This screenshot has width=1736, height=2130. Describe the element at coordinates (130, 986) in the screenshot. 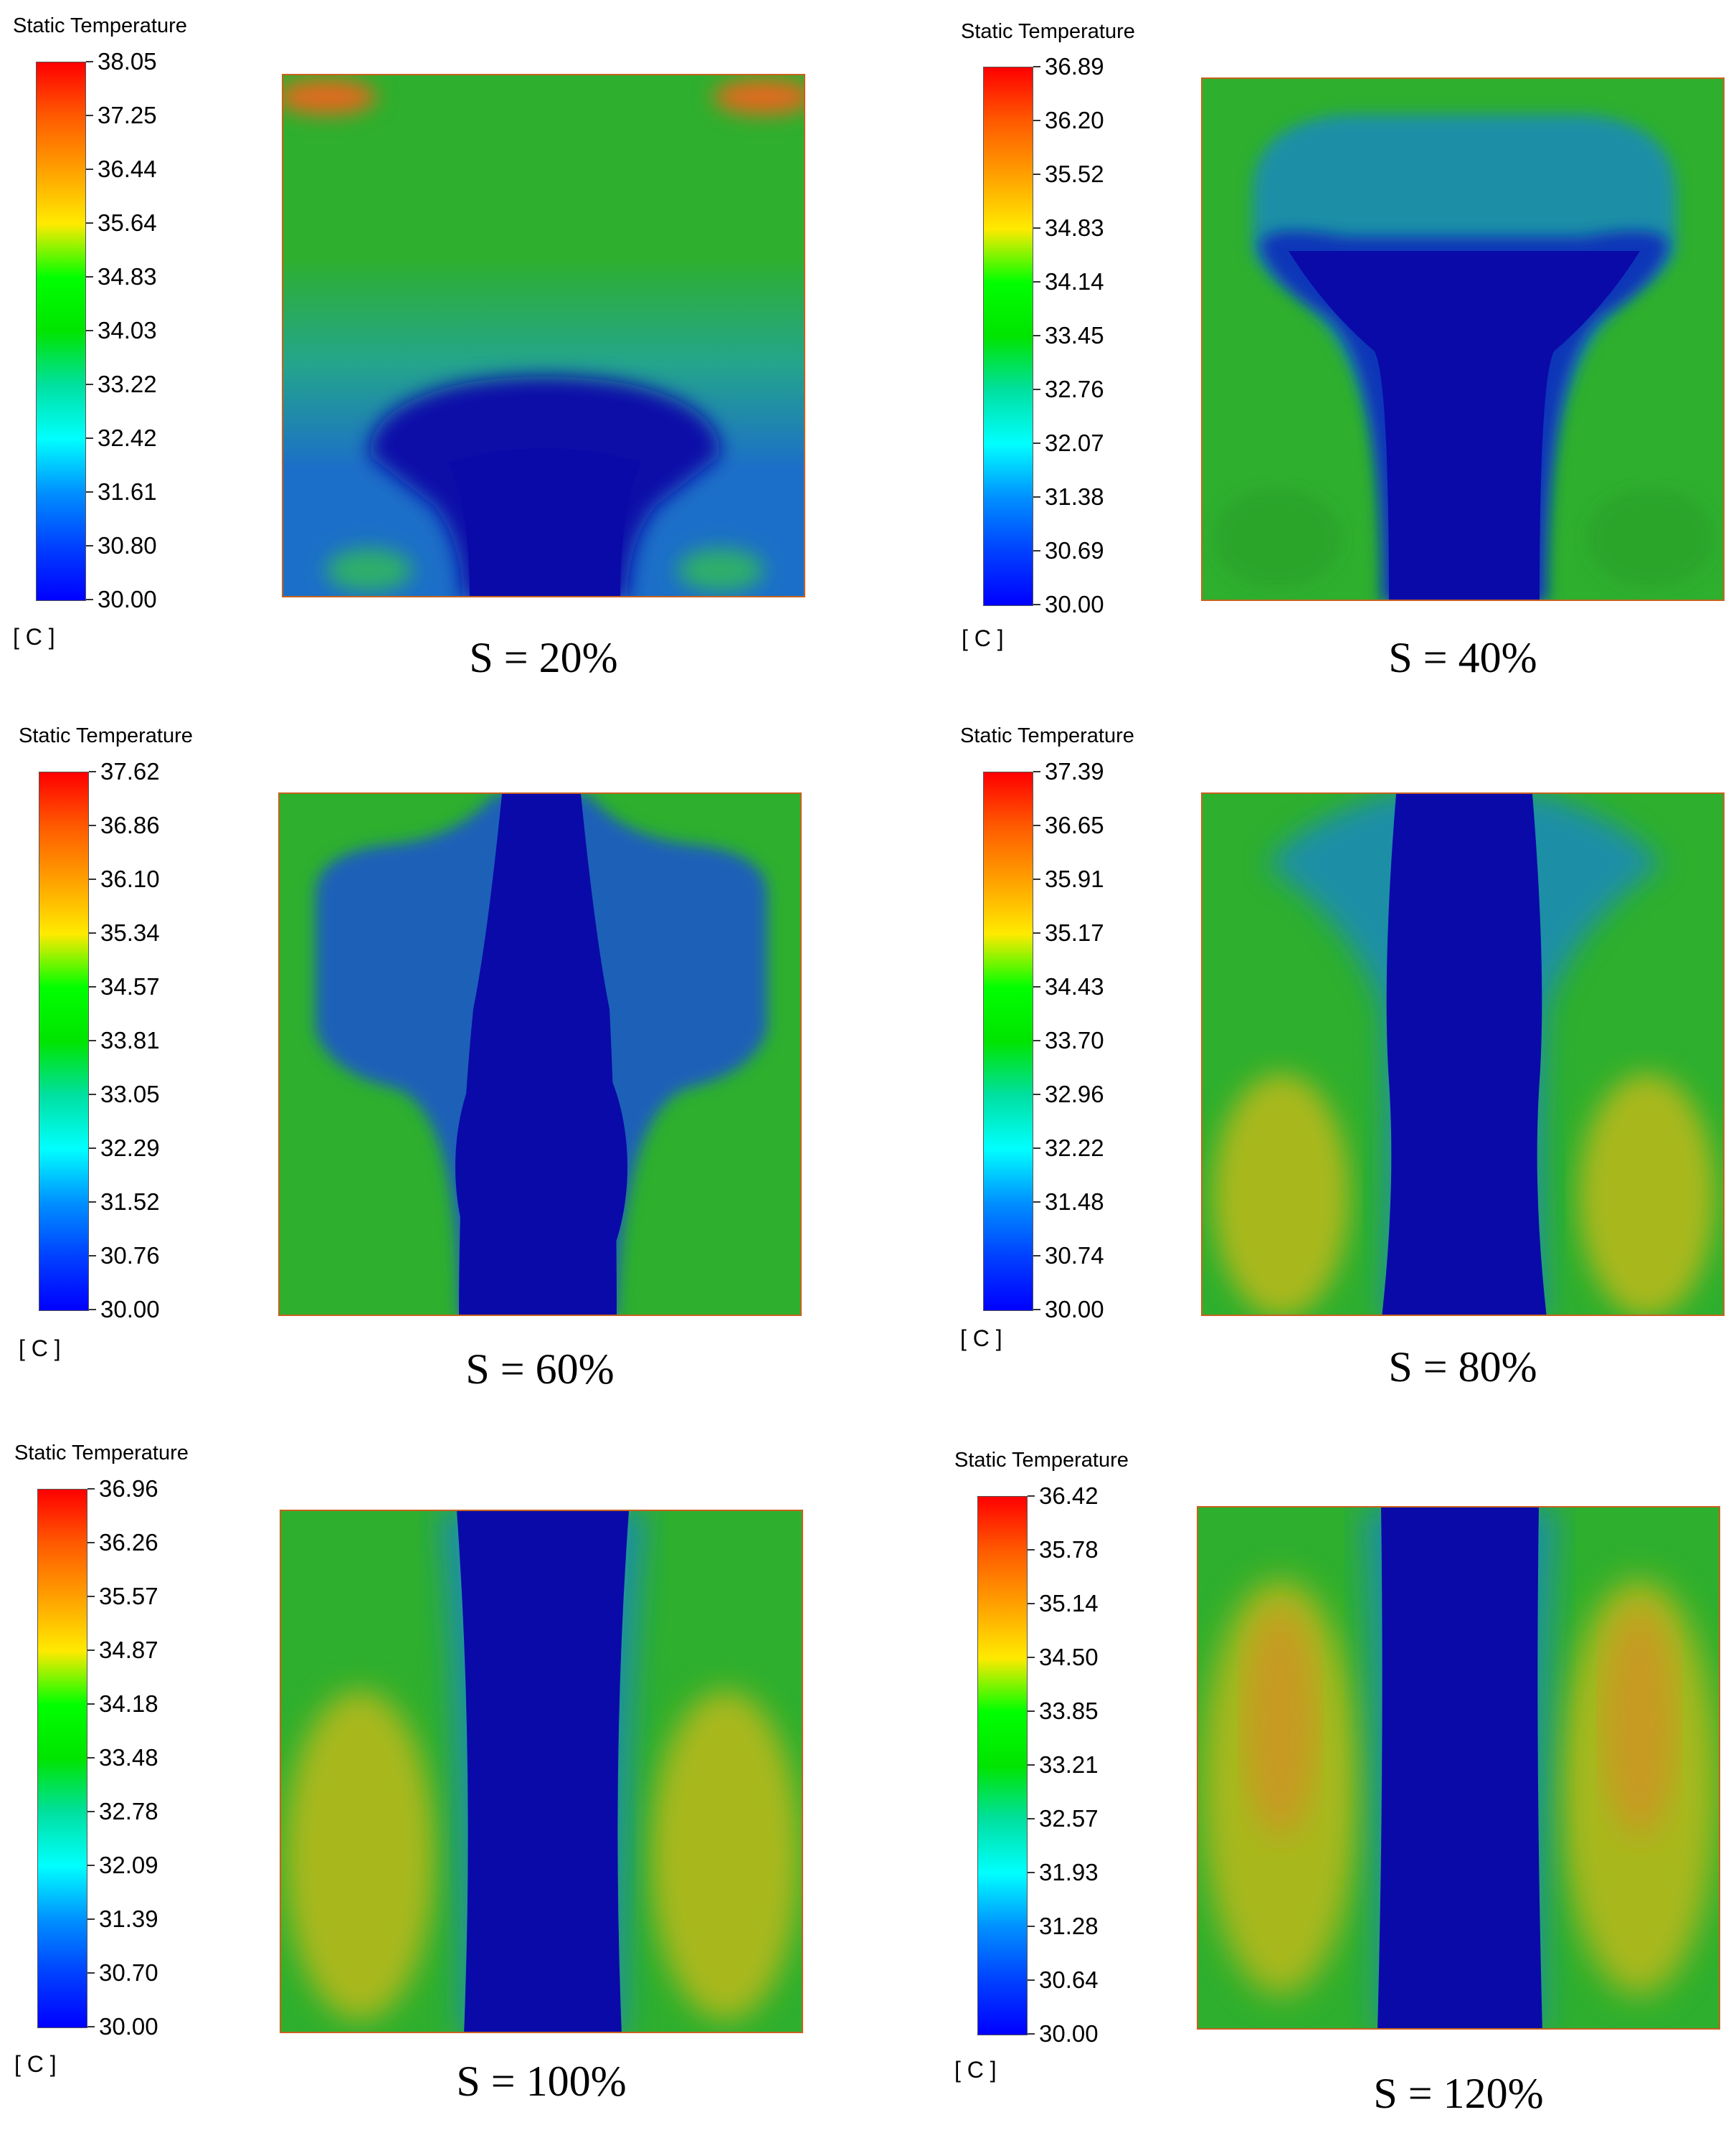

I see `colorbar-tick-label: 34.57` at that location.